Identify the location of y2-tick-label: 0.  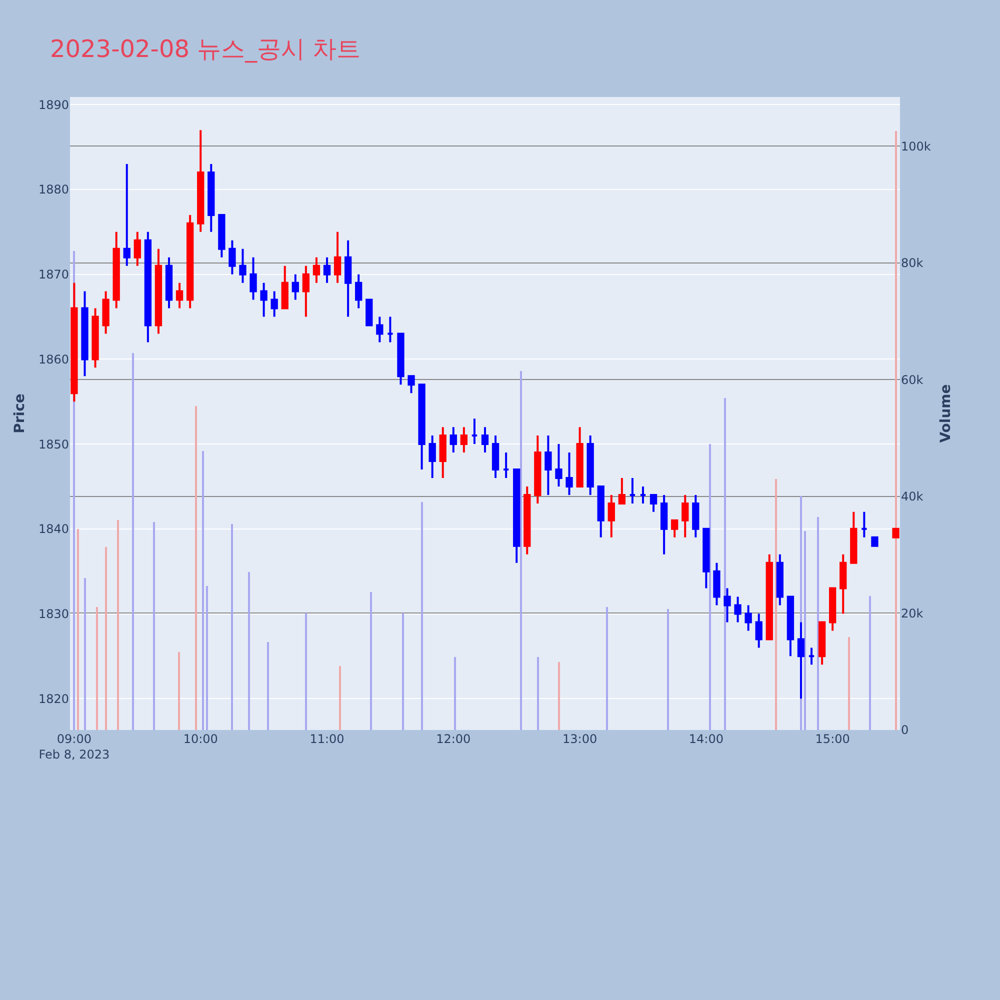
(905, 730).